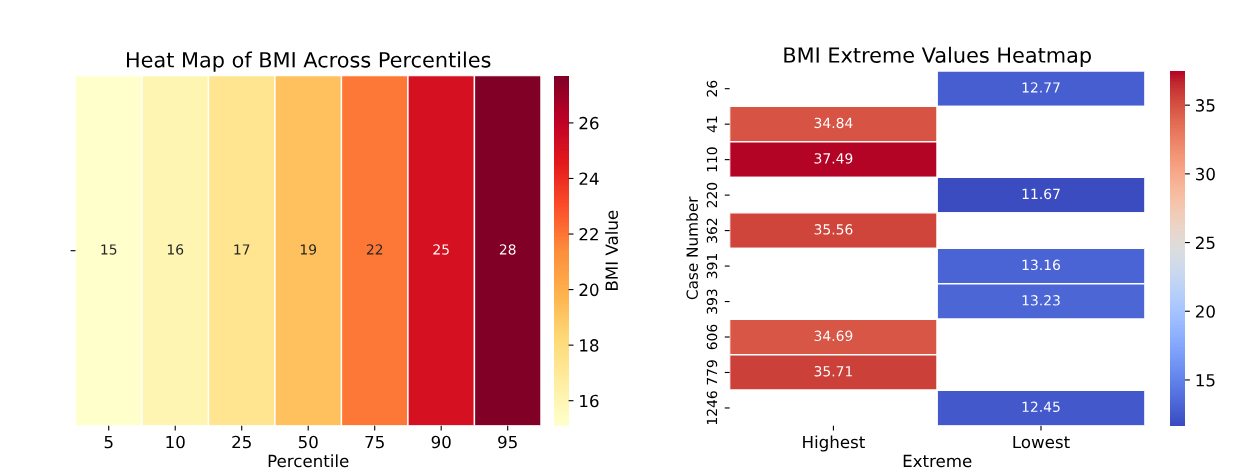 The height and width of the screenshot is (473, 1258). I want to click on color-bar-label: 25, so click(1205, 243).